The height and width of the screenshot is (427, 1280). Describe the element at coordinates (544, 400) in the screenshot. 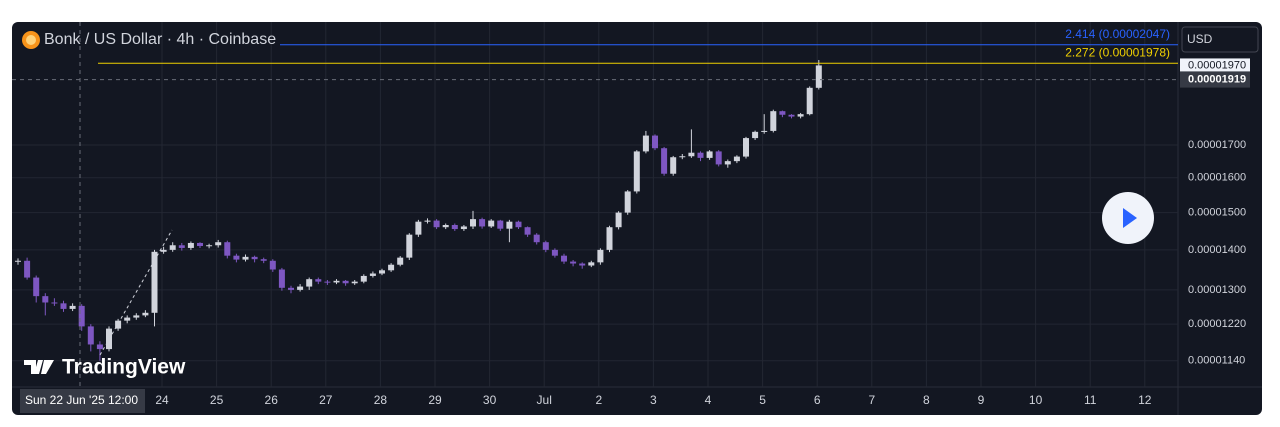

I see `x-tick-label: Jul` at that location.